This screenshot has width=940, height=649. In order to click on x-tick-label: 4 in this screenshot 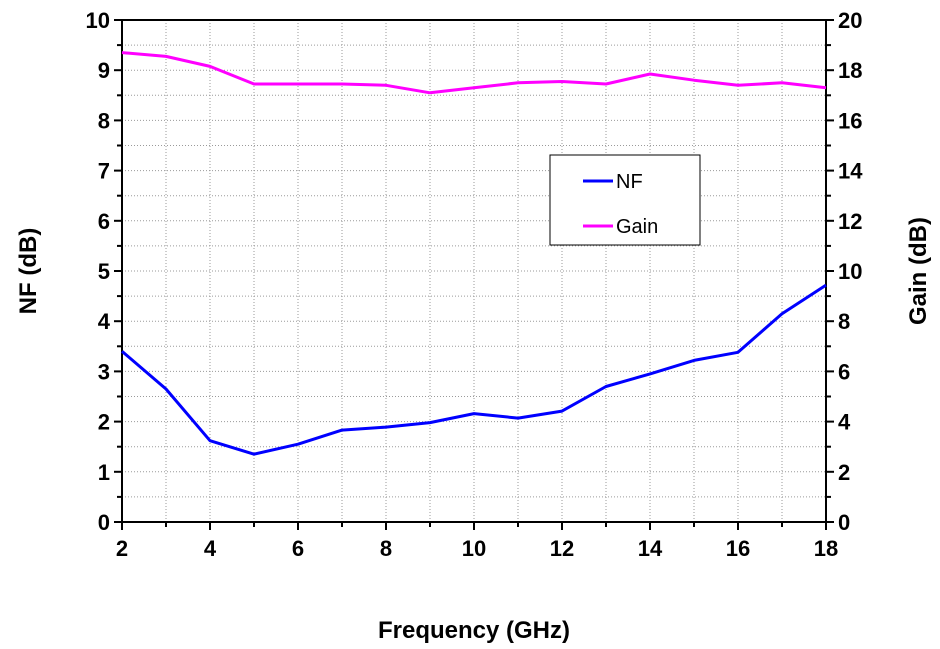, I will do `click(210, 548)`.